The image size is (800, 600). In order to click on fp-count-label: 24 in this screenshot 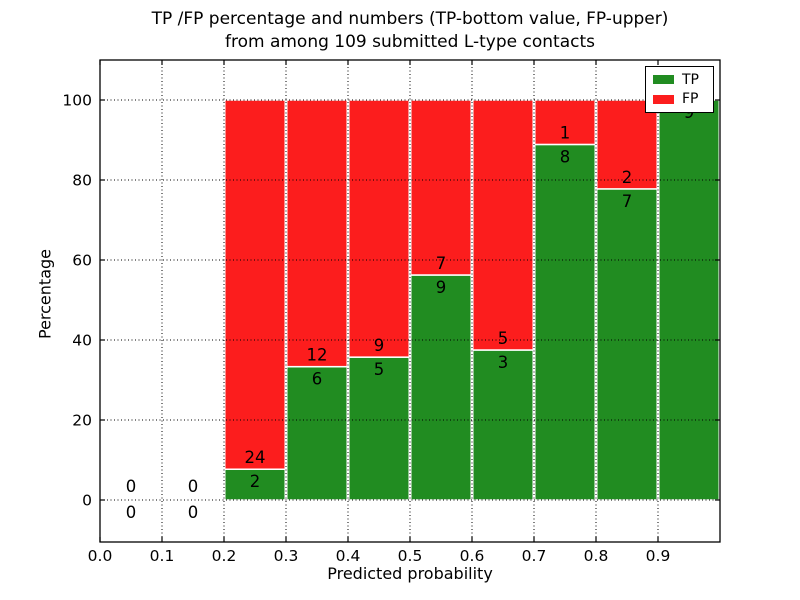, I will do `click(255, 457)`.